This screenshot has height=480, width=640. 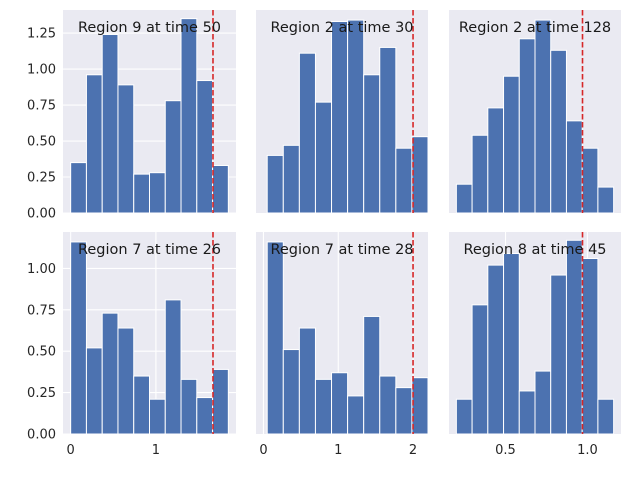 I want to click on subplot-title: Region 2 at time 30, so click(x=341, y=28).